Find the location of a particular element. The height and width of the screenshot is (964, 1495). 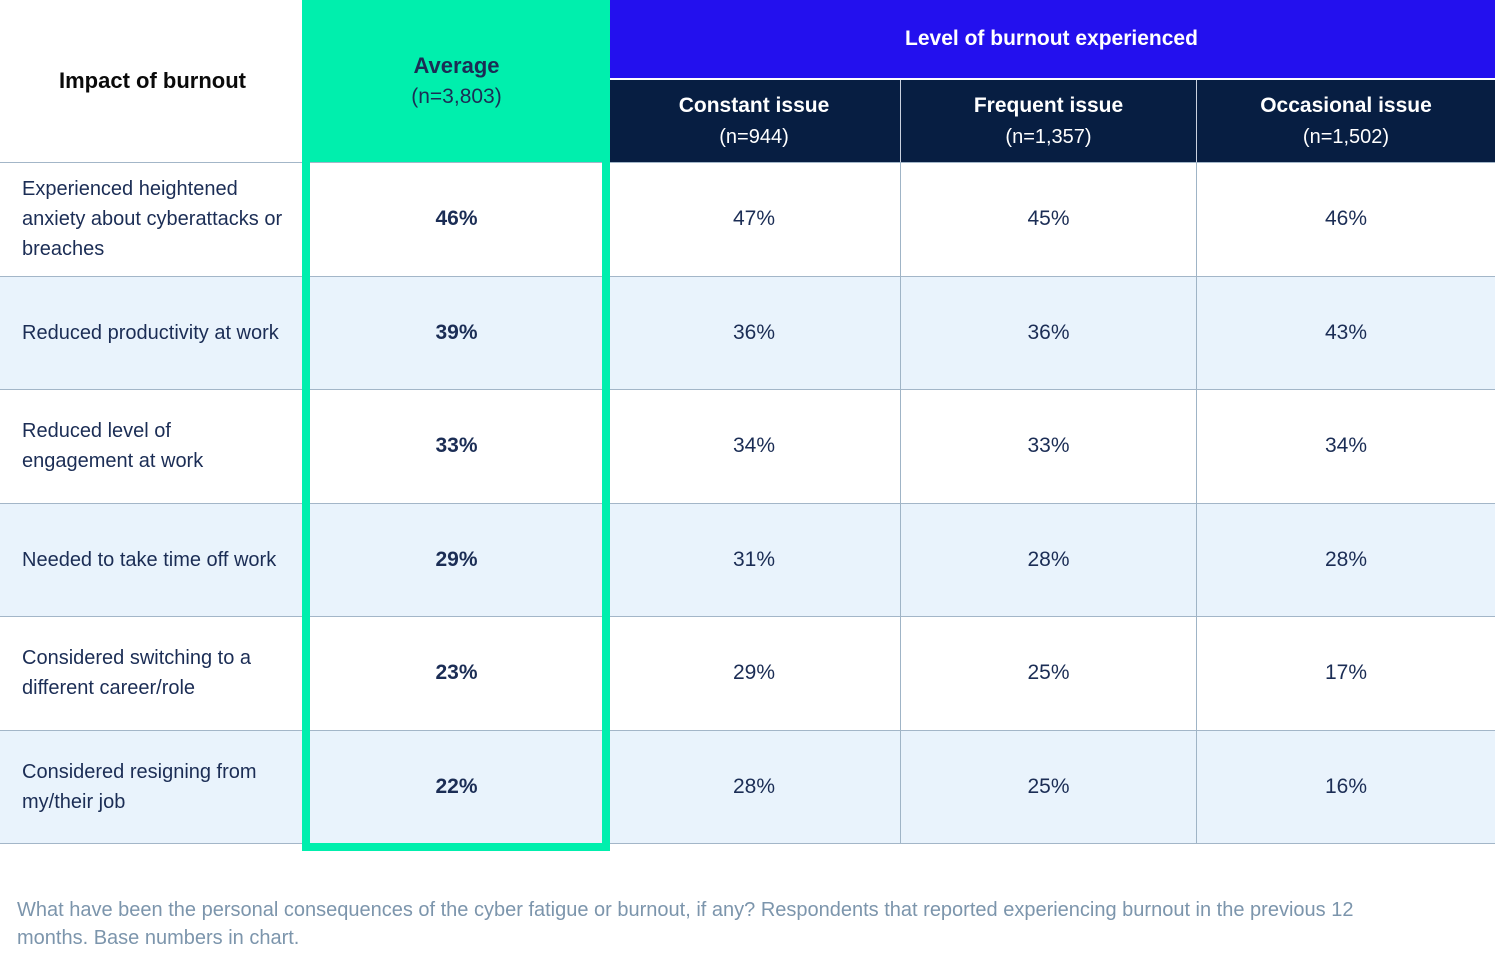

column-header-constant: Constant issue (n=944) is located at coordinates (754, 121).